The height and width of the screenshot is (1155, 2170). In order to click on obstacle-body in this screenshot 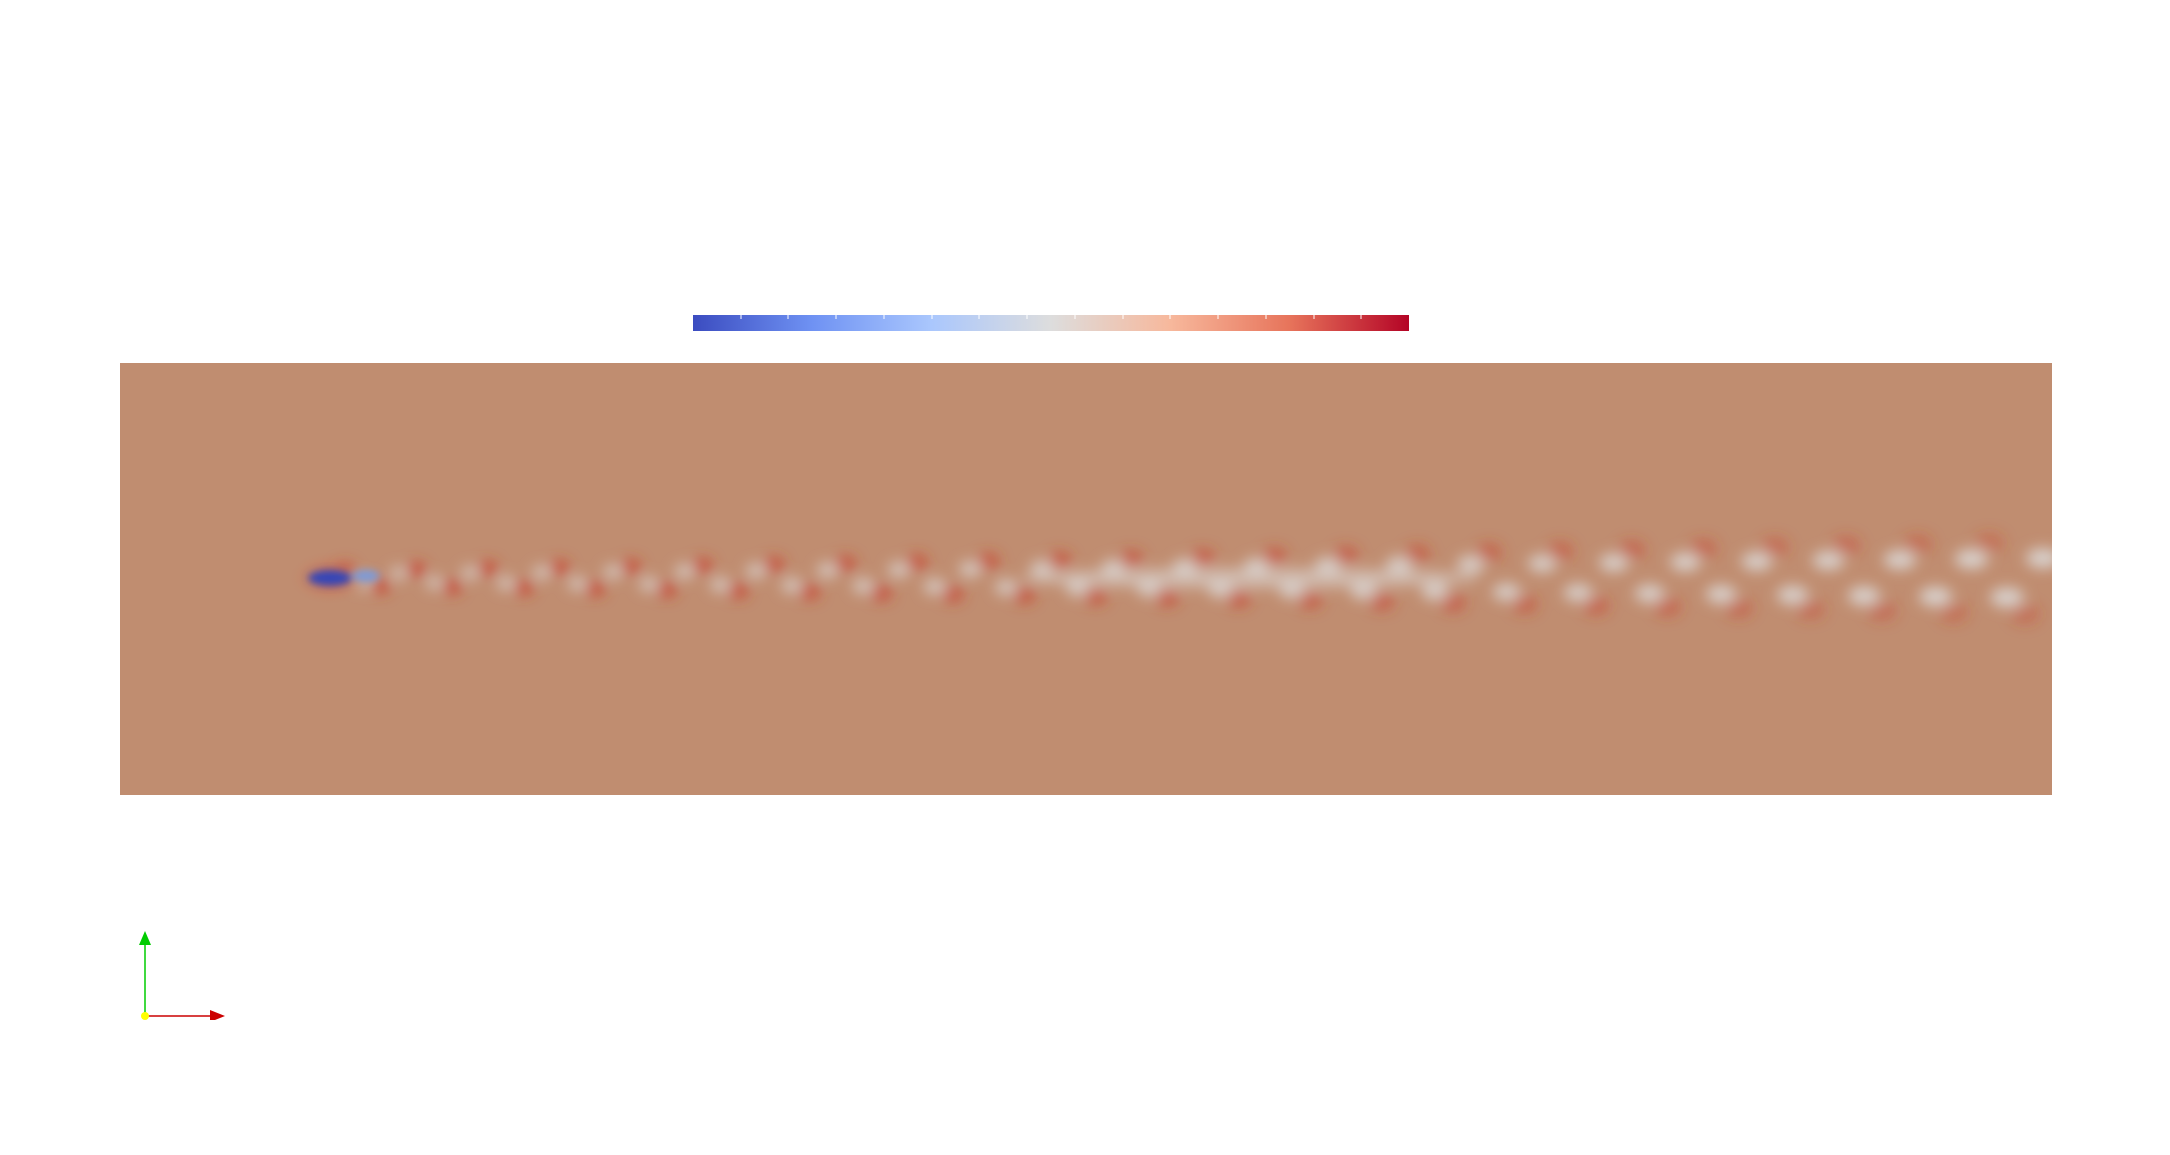, I will do `click(330, 578)`.